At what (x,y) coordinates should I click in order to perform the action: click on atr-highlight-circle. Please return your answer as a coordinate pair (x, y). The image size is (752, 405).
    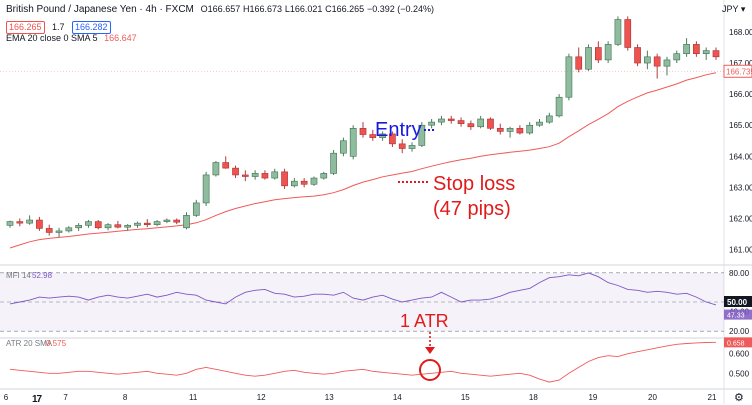
    Looking at the image, I should click on (430, 370).